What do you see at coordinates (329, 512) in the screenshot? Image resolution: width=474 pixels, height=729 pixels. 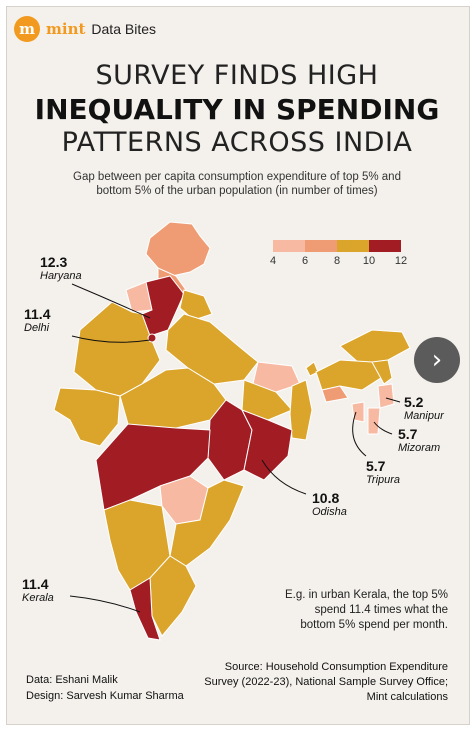 I see `callout-state: Odisha` at bounding box center [329, 512].